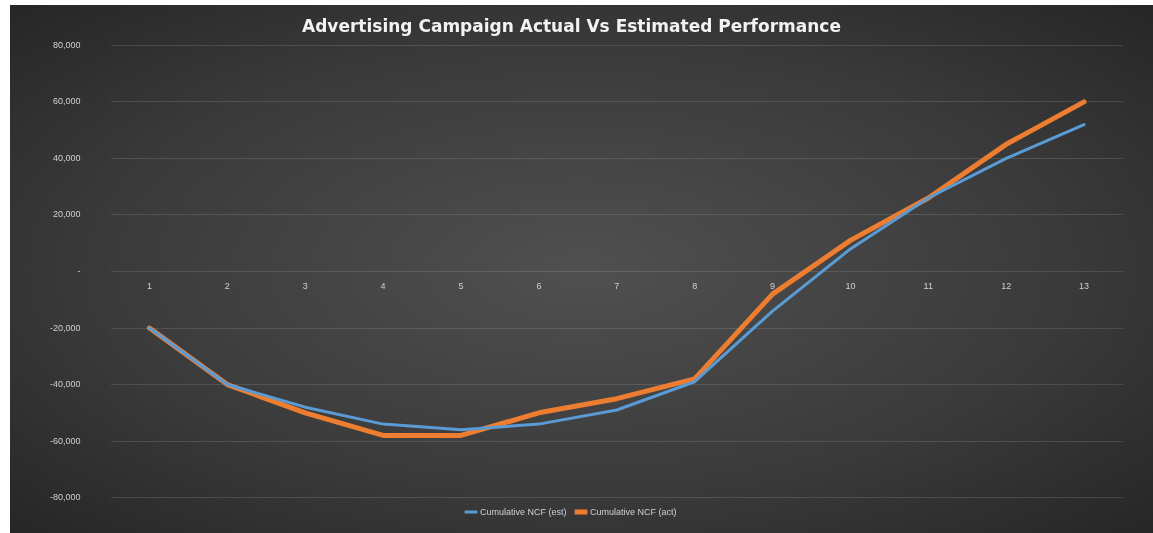 The width and height of the screenshot is (1153, 533). Describe the element at coordinates (66, 214) in the screenshot. I see `y-tick-label: 20,000` at that location.